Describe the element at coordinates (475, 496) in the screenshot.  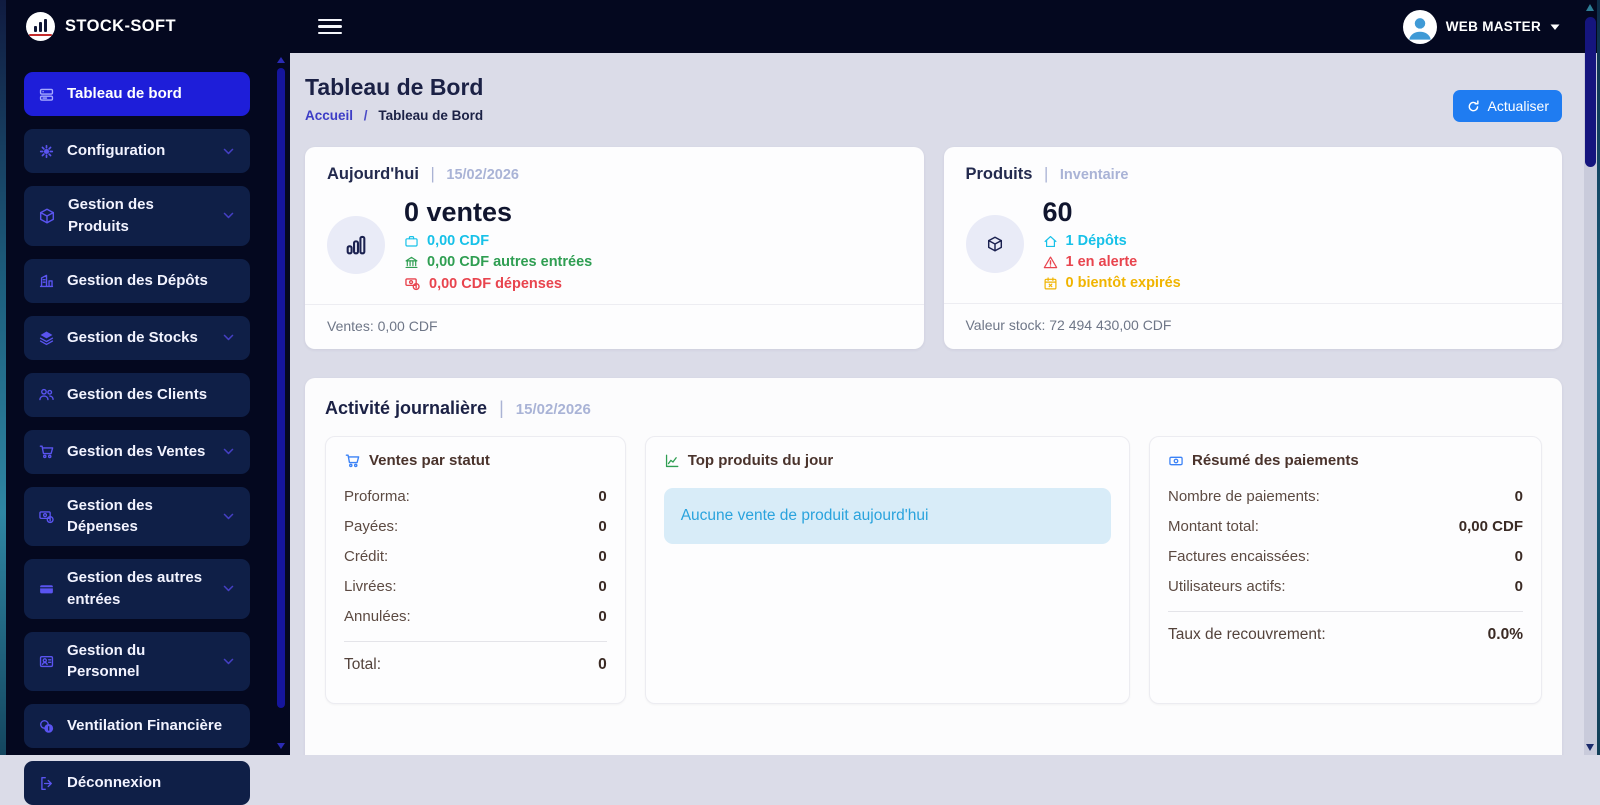
I see `kv-row: Proforma: 0` at that location.